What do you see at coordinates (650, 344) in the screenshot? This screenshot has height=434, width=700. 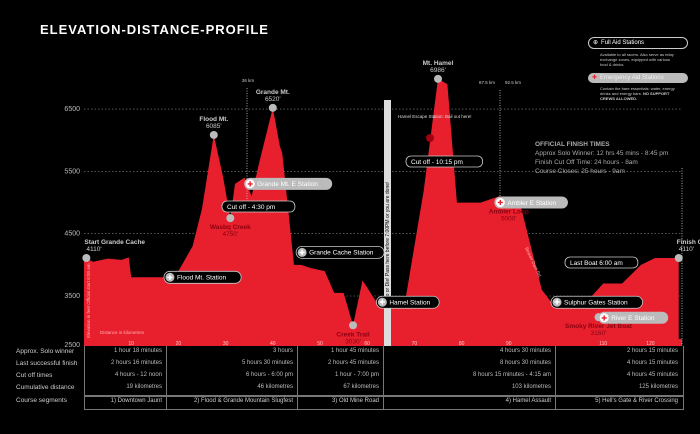 I see `x-tick-label: 120` at bounding box center [650, 344].